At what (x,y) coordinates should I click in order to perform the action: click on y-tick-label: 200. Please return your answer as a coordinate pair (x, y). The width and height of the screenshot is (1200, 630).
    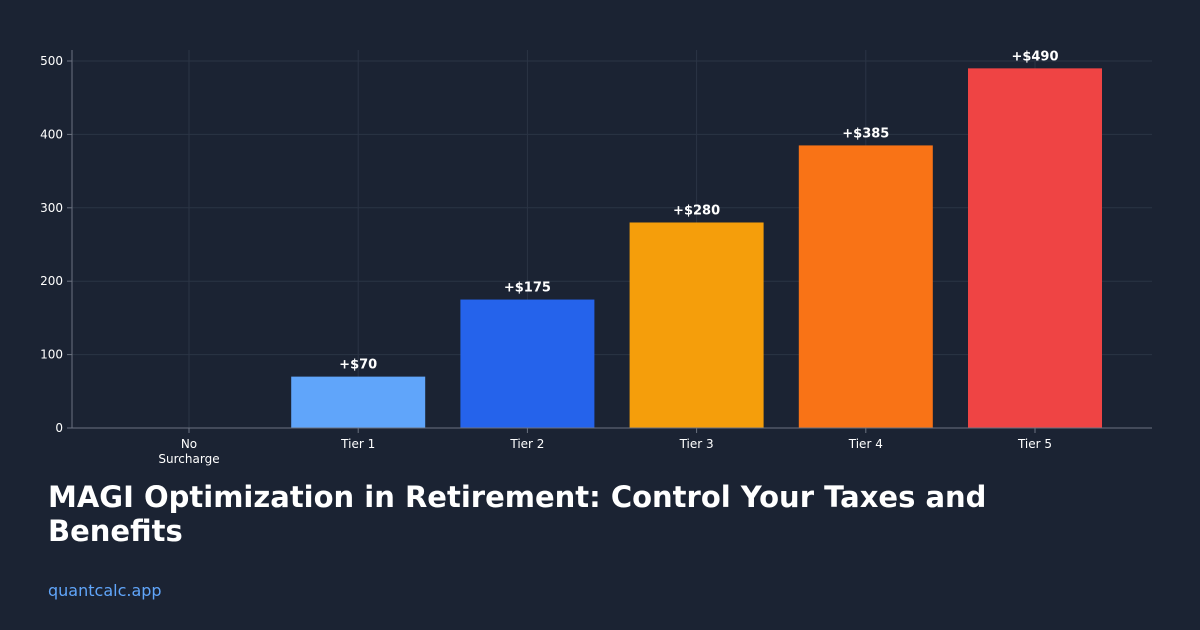
    Looking at the image, I should click on (51, 281).